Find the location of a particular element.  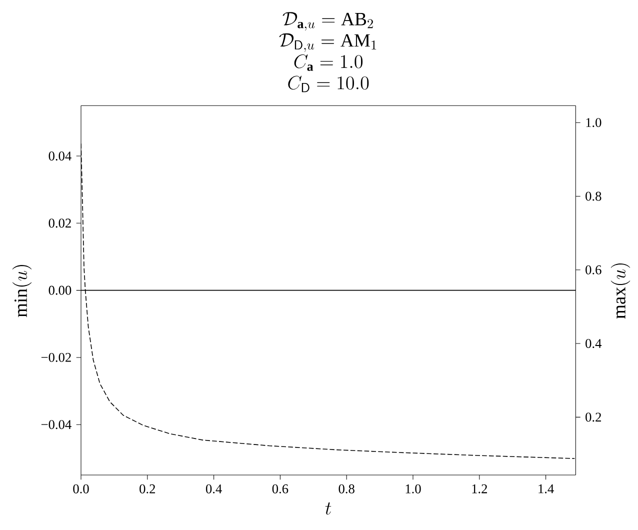

y2-tick-label: 0.4 is located at coordinates (594, 343).